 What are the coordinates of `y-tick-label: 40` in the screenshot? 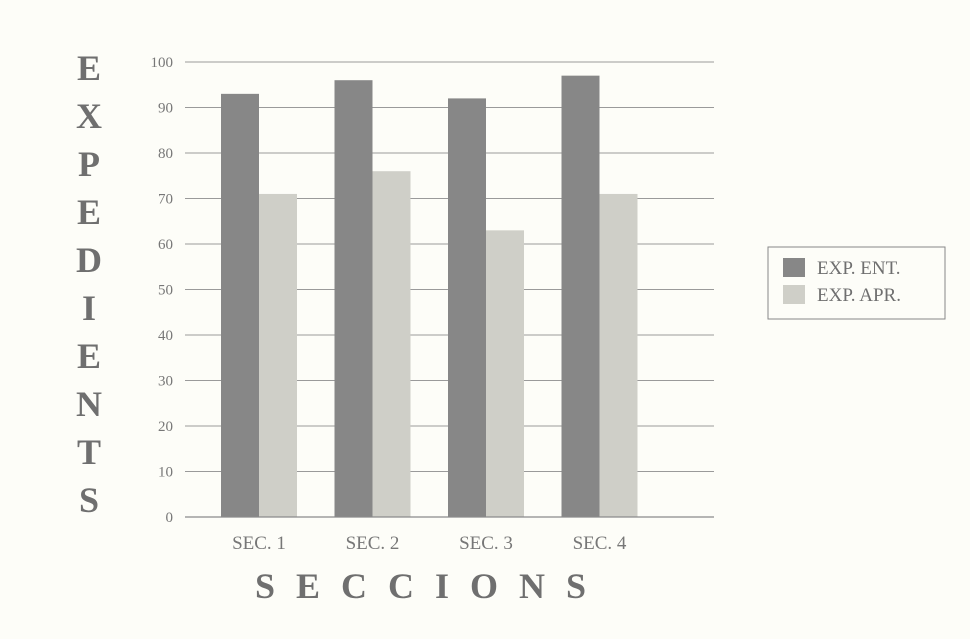 It's located at (165, 336).